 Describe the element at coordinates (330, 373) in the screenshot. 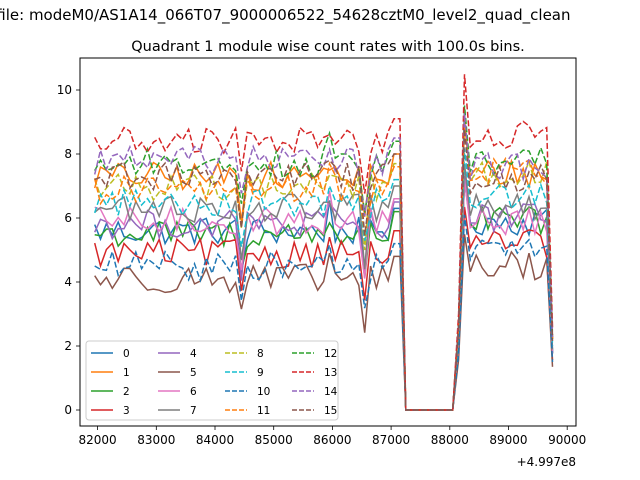

I see `legend-label-13: 13` at that location.